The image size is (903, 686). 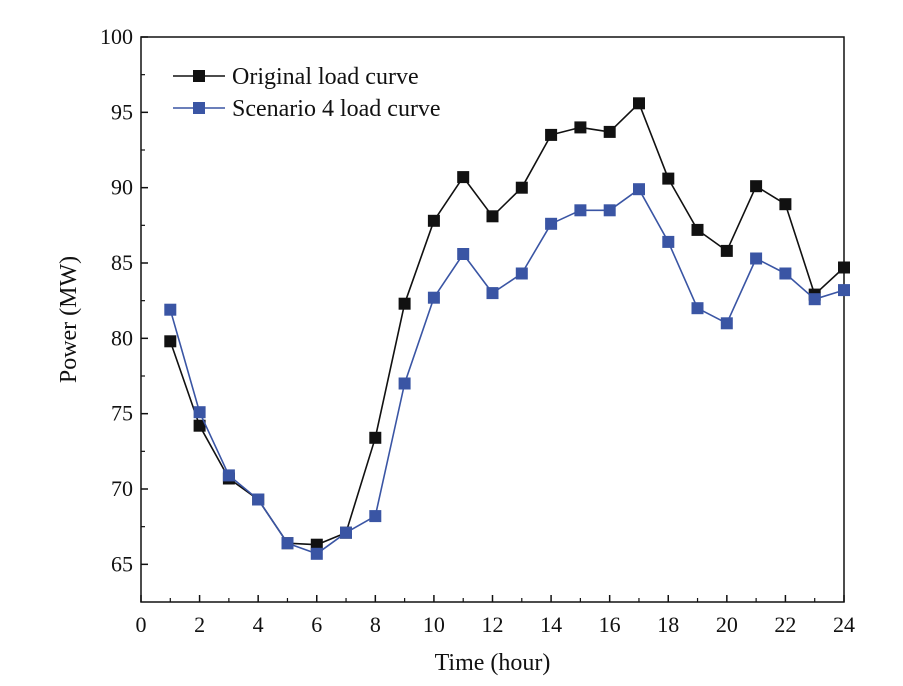 I want to click on x-axis: 0 2 4 6 8 10 12 14 16 18 20 22 24, so click(x=495, y=616).